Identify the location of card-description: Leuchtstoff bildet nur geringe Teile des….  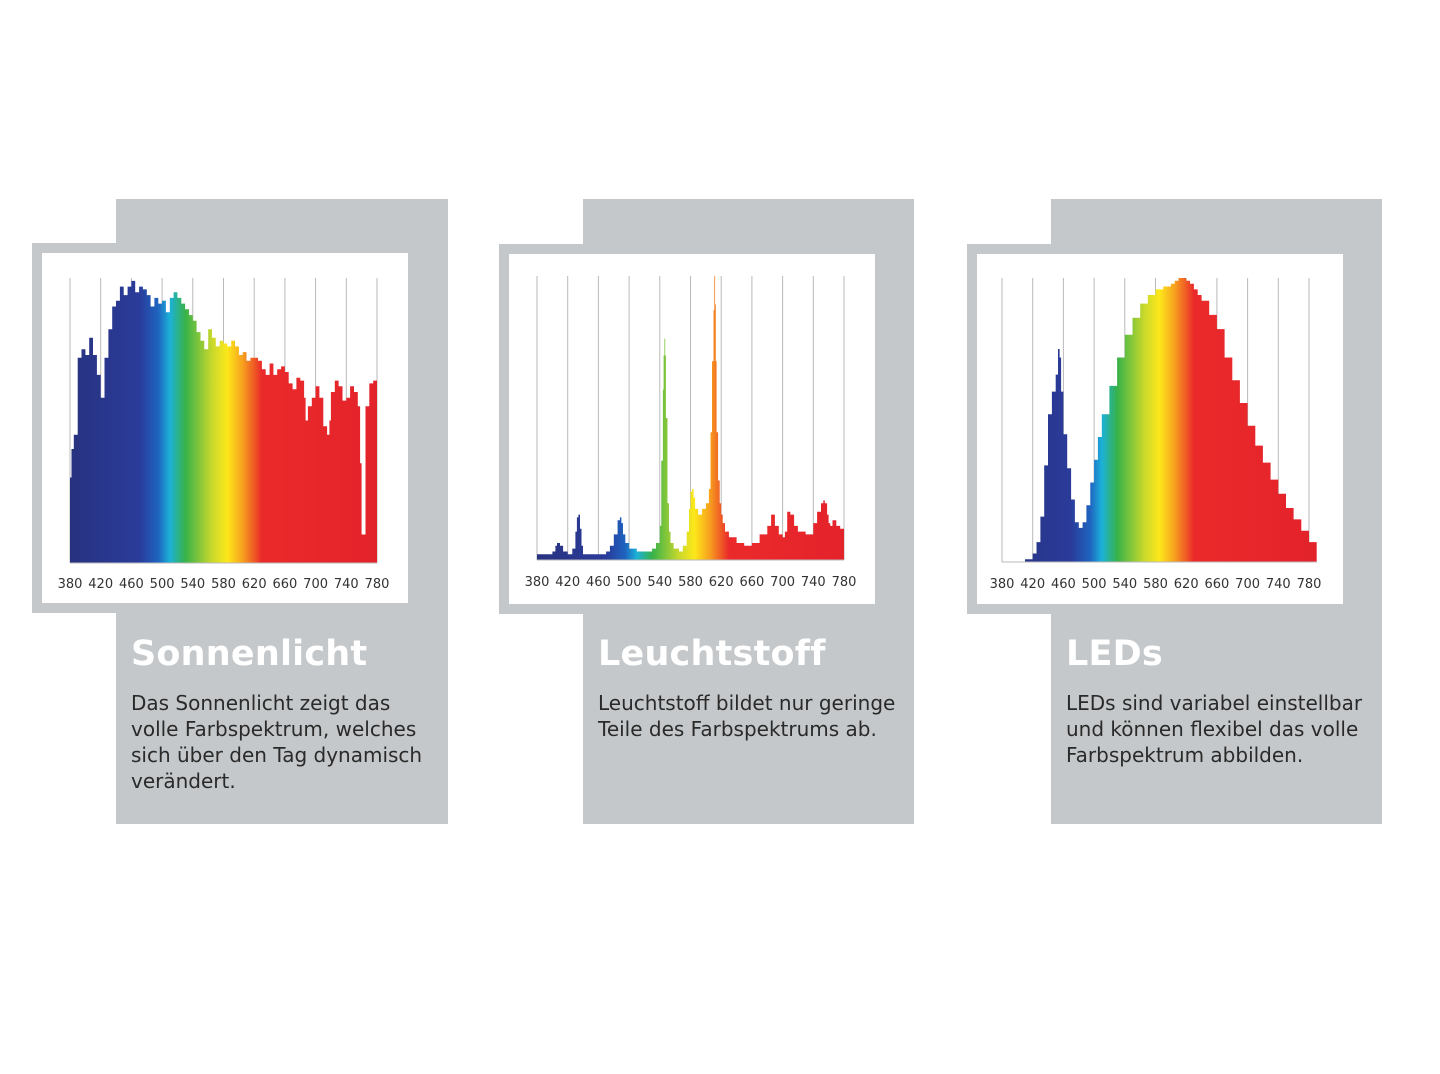
(747, 716).